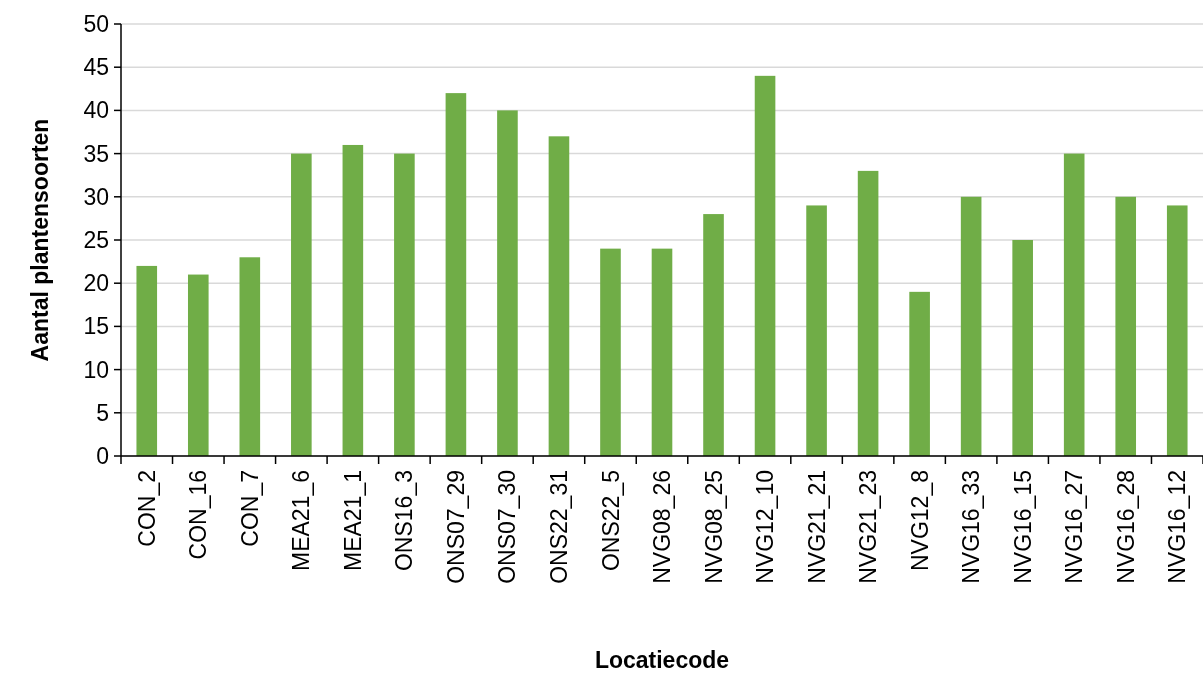 This screenshot has height=674, width=1203. What do you see at coordinates (1022, 527) in the screenshot?
I see `x-tick-label: NVG16_15` at bounding box center [1022, 527].